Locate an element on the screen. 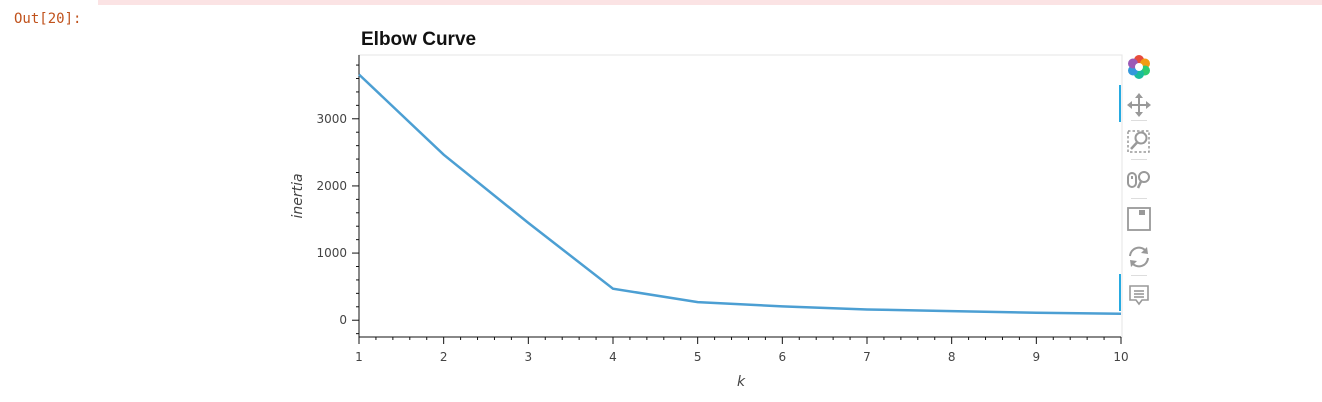 This screenshot has width=1322, height=402. x-tick-label: 8 is located at coordinates (952, 357).